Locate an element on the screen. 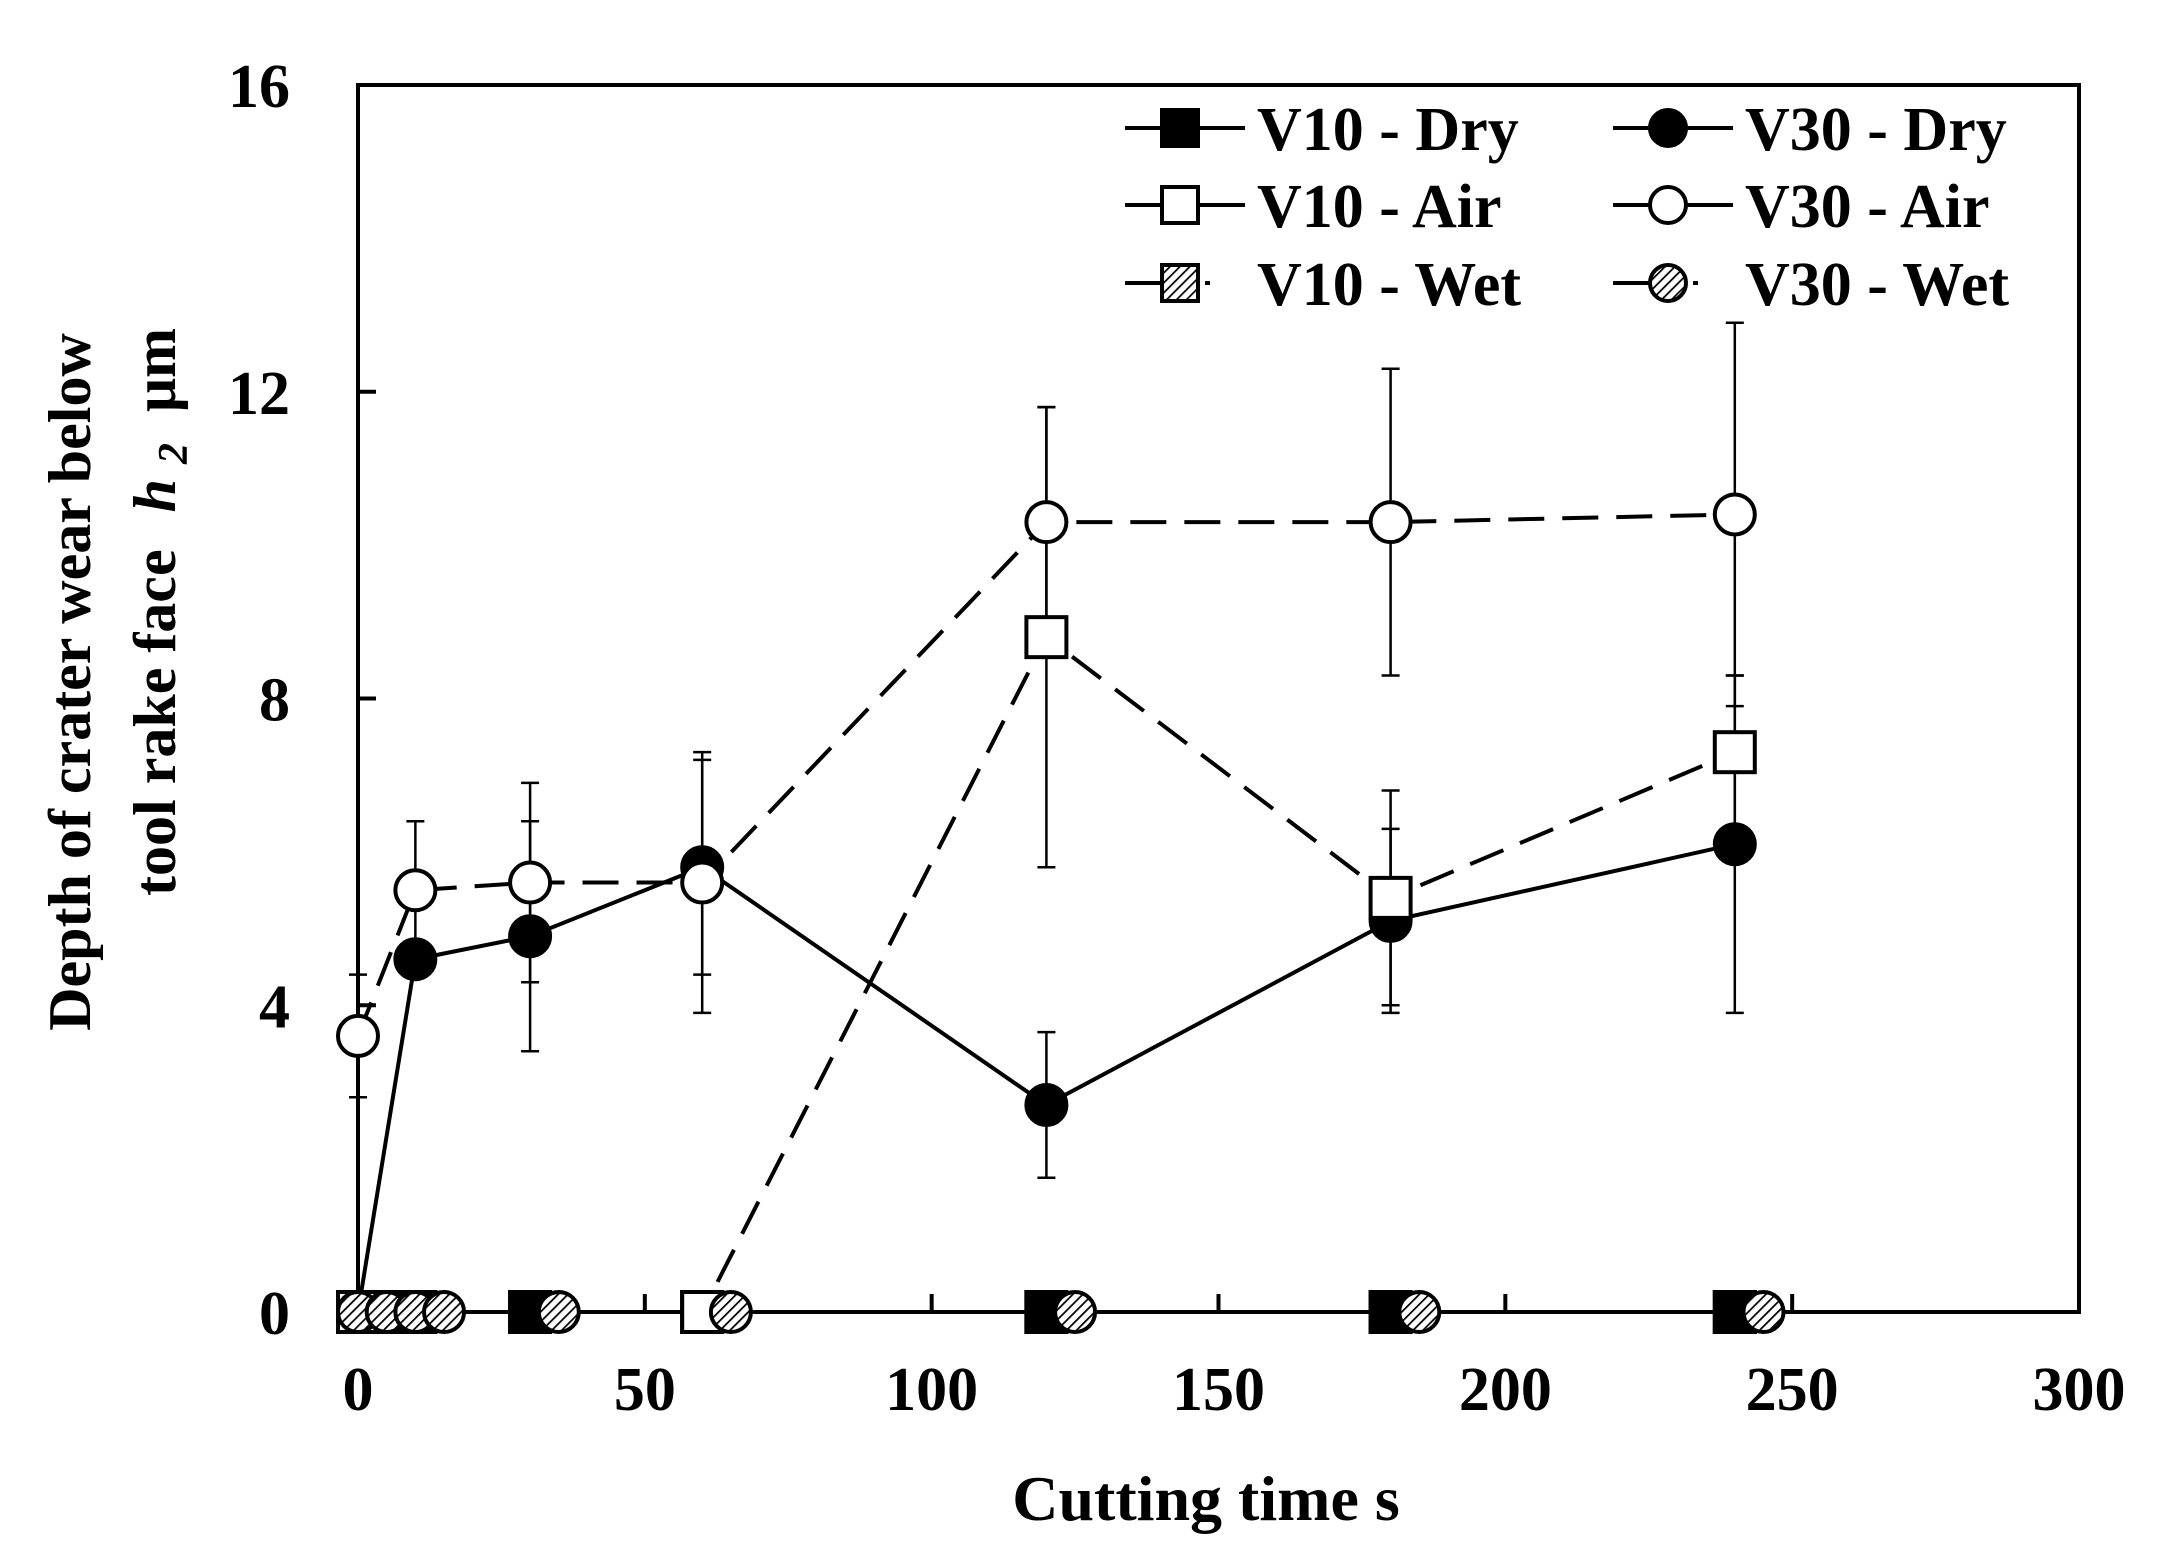 This screenshot has width=2167, height=1565. y-axis-title-line-1: Depth of crater wear below is located at coordinates (70, 682).